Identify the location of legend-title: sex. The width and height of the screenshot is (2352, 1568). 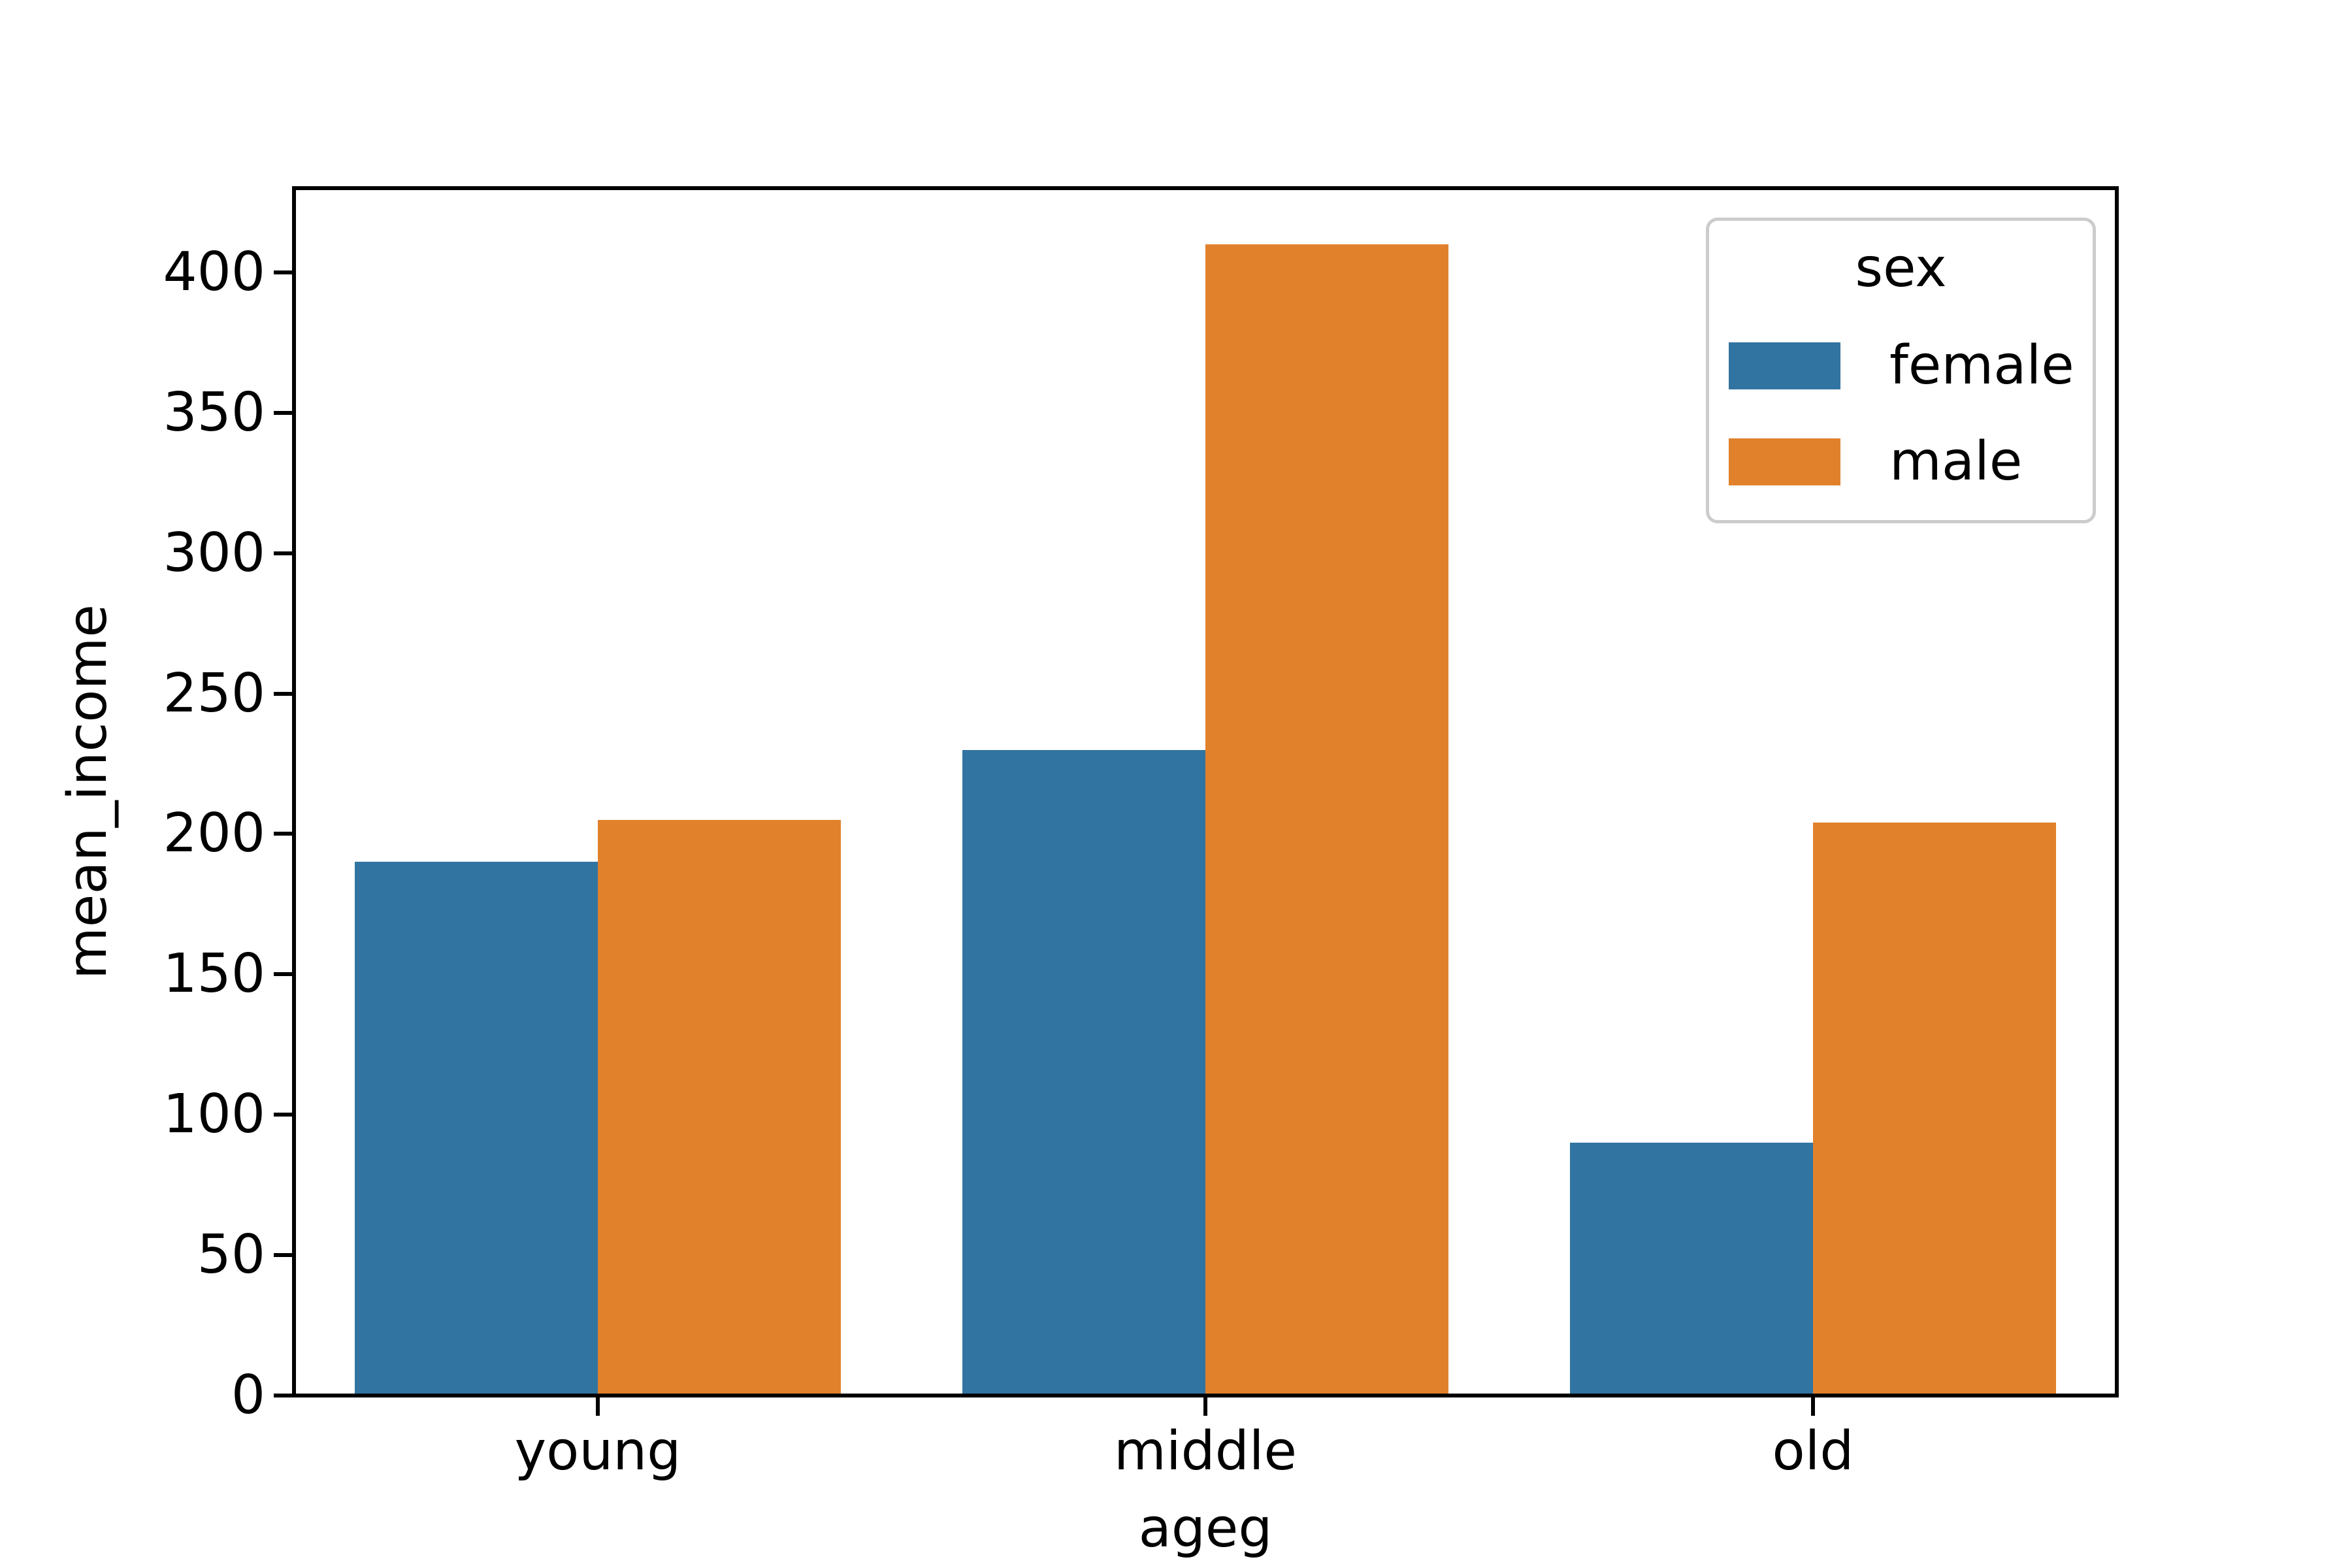
(1901, 268).